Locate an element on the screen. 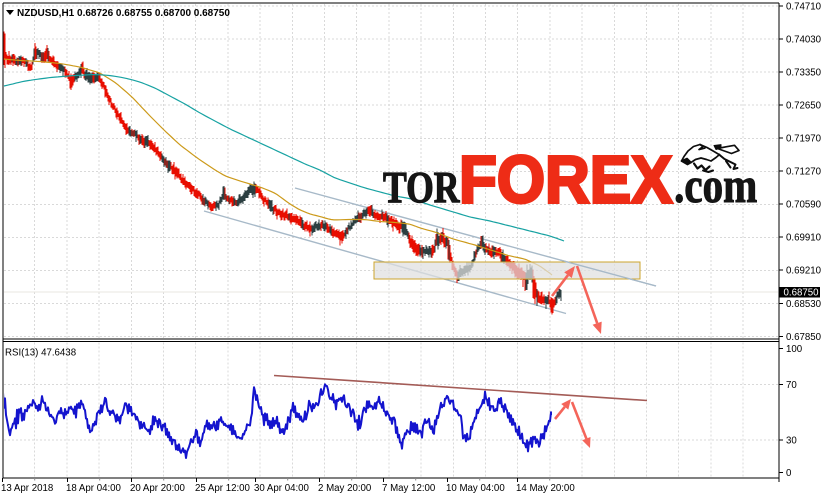 This screenshot has height=500, width=822. svg-text: 0.71970 is located at coordinates (804, 139).